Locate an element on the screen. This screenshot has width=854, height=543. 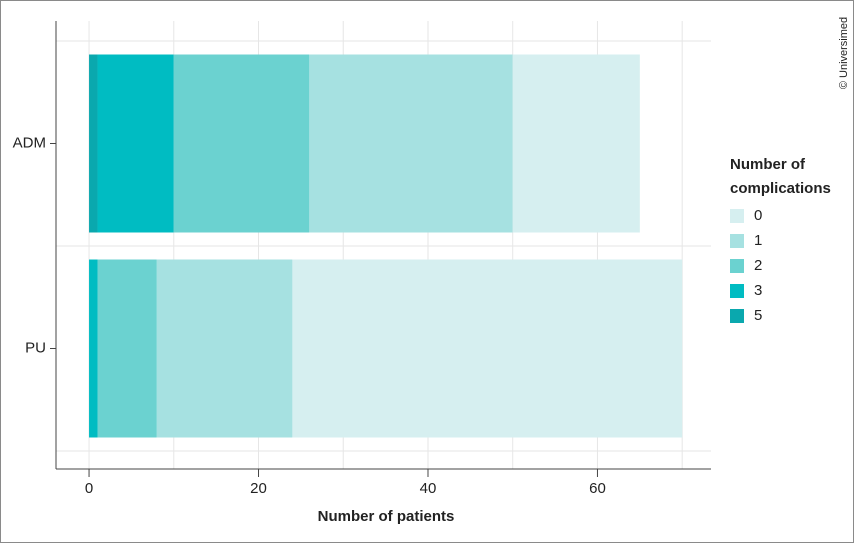
legend-label: 2 is located at coordinates (758, 265).